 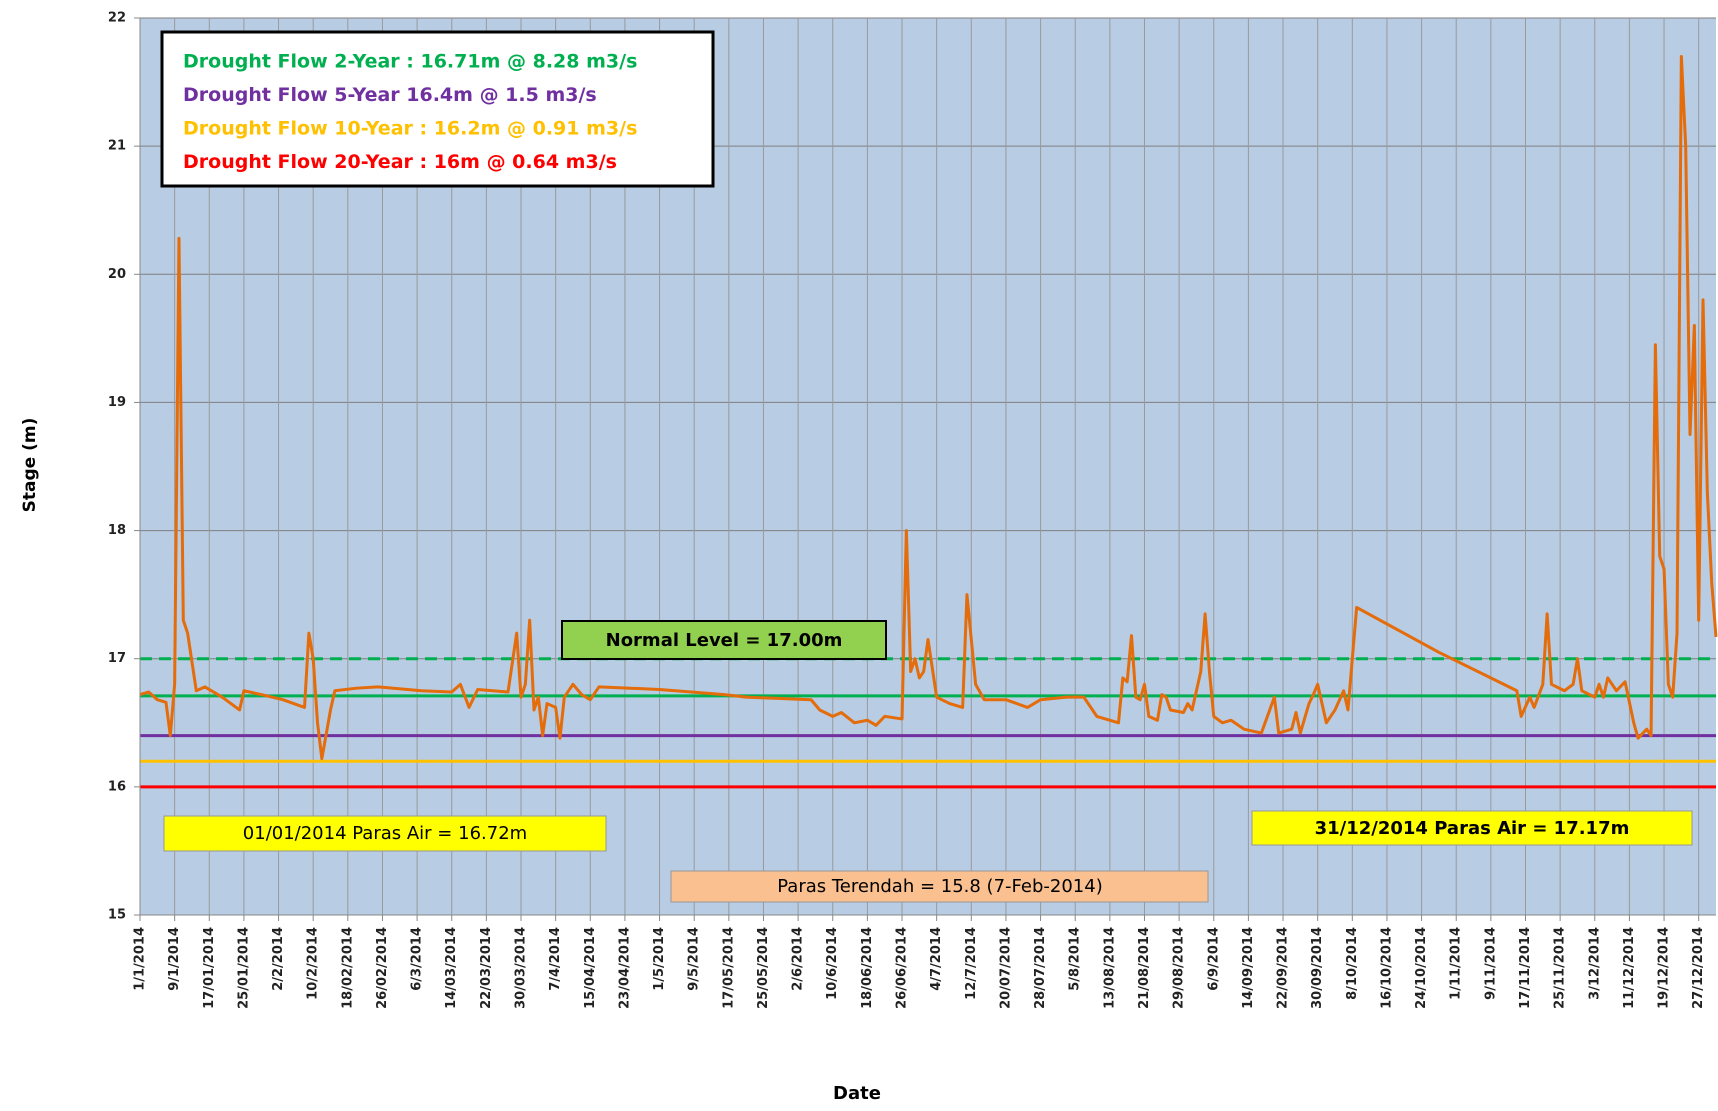 I want to click on x-tick-label: 6/3/2014, so click(x=417, y=959).